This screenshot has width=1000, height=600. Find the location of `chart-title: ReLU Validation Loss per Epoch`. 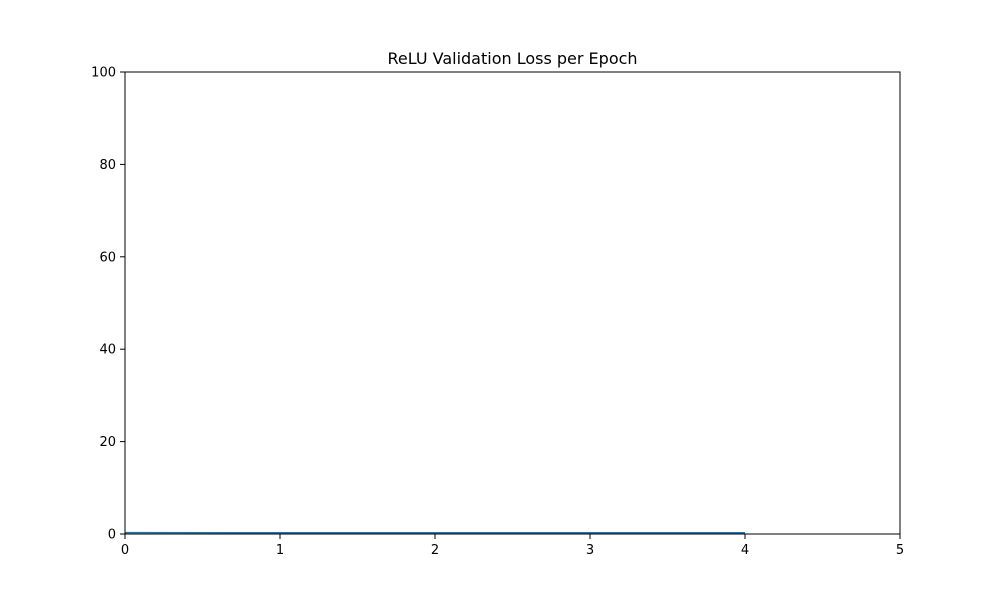

chart-title: ReLU Validation Loss per Epoch is located at coordinates (512, 58).